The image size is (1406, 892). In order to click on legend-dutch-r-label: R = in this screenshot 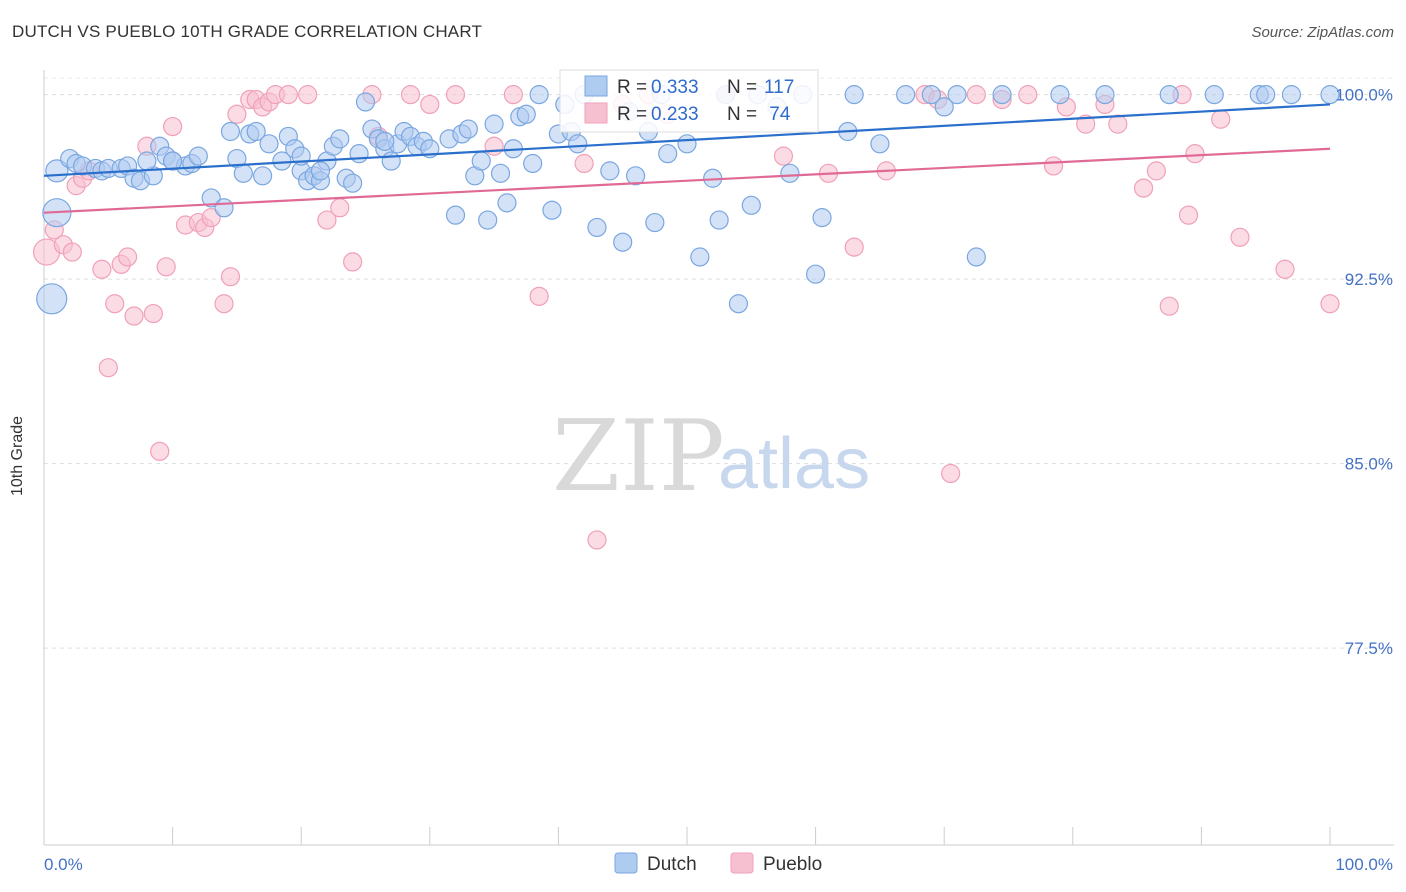, I will do `click(632, 87)`.